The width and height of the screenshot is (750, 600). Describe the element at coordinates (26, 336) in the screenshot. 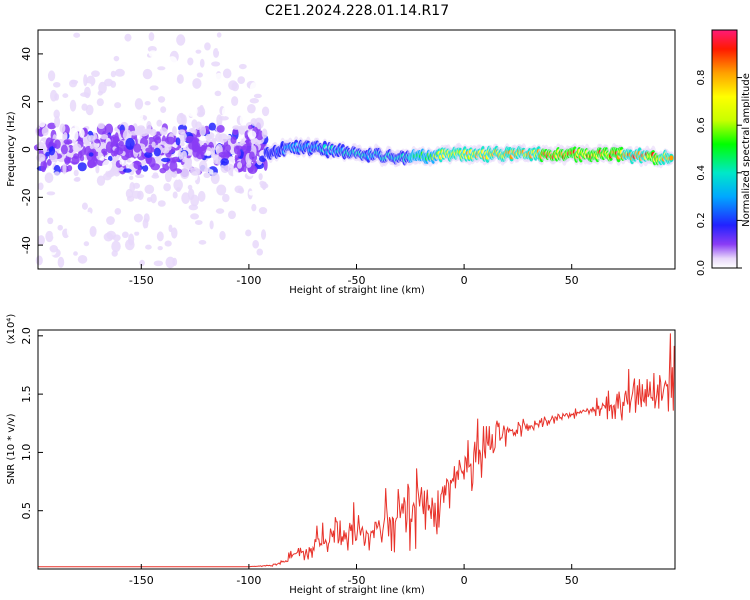

I see `y-tick-label: 2.0` at that location.